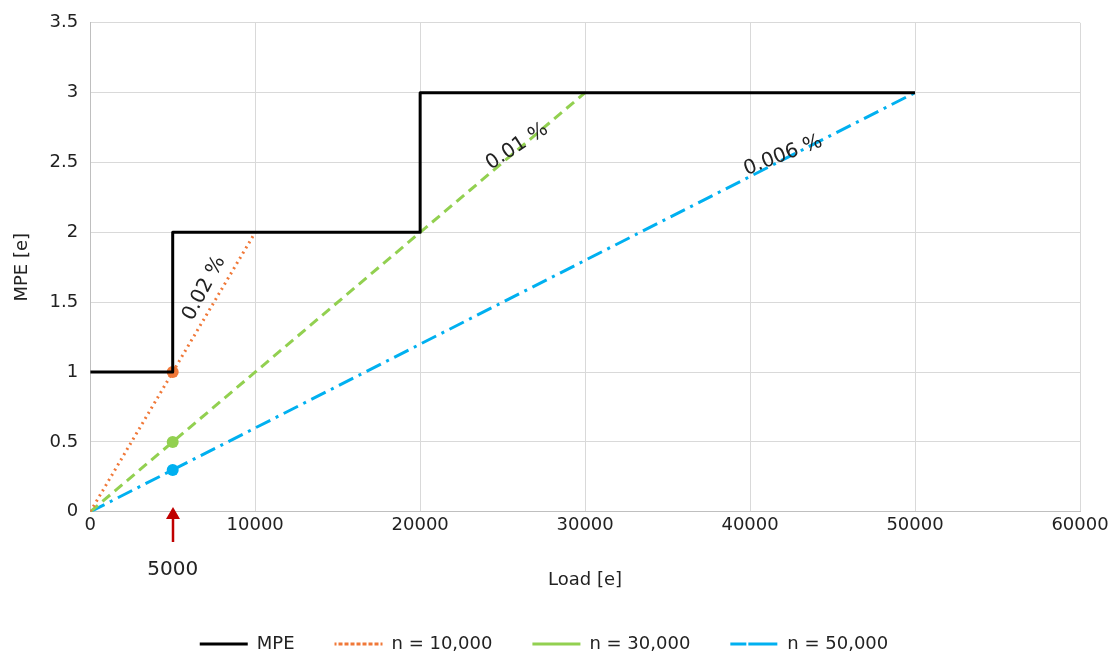  What do you see at coordinates (782, 153) in the screenshot?
I see `annotation: 0.006 %` at bounding box center [782, 153].